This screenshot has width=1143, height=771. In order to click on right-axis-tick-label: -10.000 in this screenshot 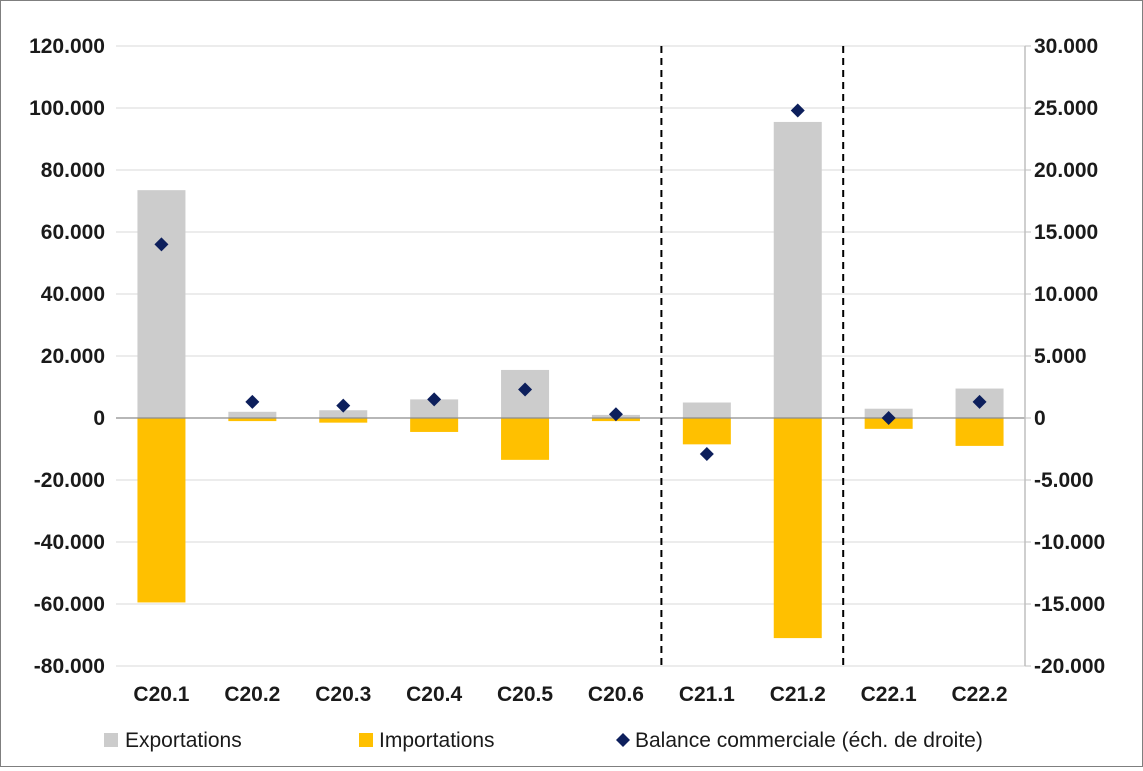, I will do `click(1069, 542)`.